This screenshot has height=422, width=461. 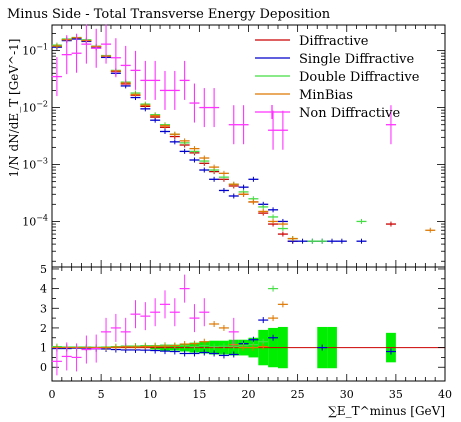 I want to click on x-tick-label: 20, so click(x=249, y=394).